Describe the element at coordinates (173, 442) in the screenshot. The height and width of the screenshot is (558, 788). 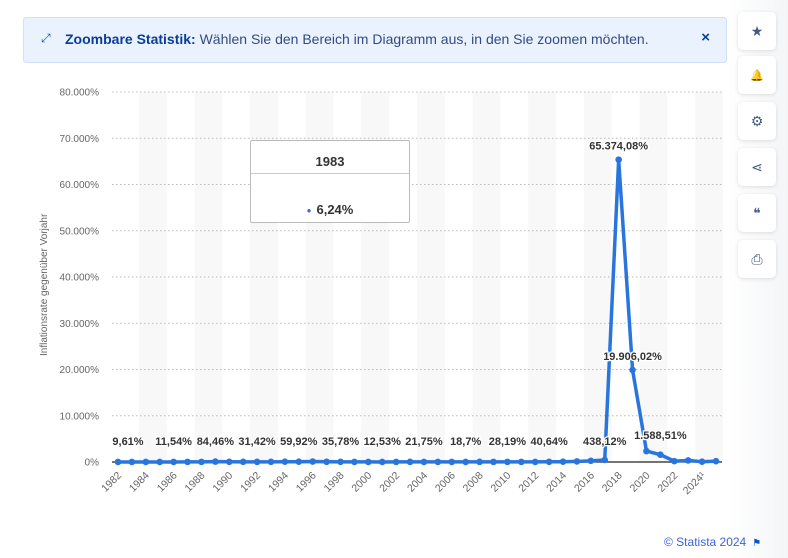
I see `data-label: 11,54%` at that location.